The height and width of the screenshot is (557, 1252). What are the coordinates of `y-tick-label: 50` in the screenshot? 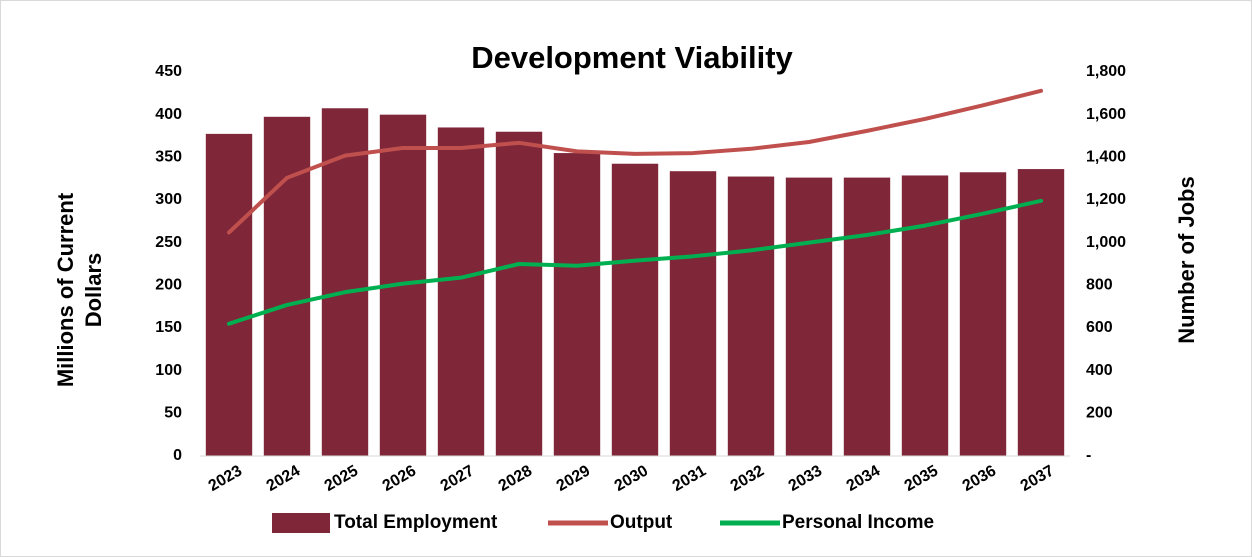 It's located at (173, 413).